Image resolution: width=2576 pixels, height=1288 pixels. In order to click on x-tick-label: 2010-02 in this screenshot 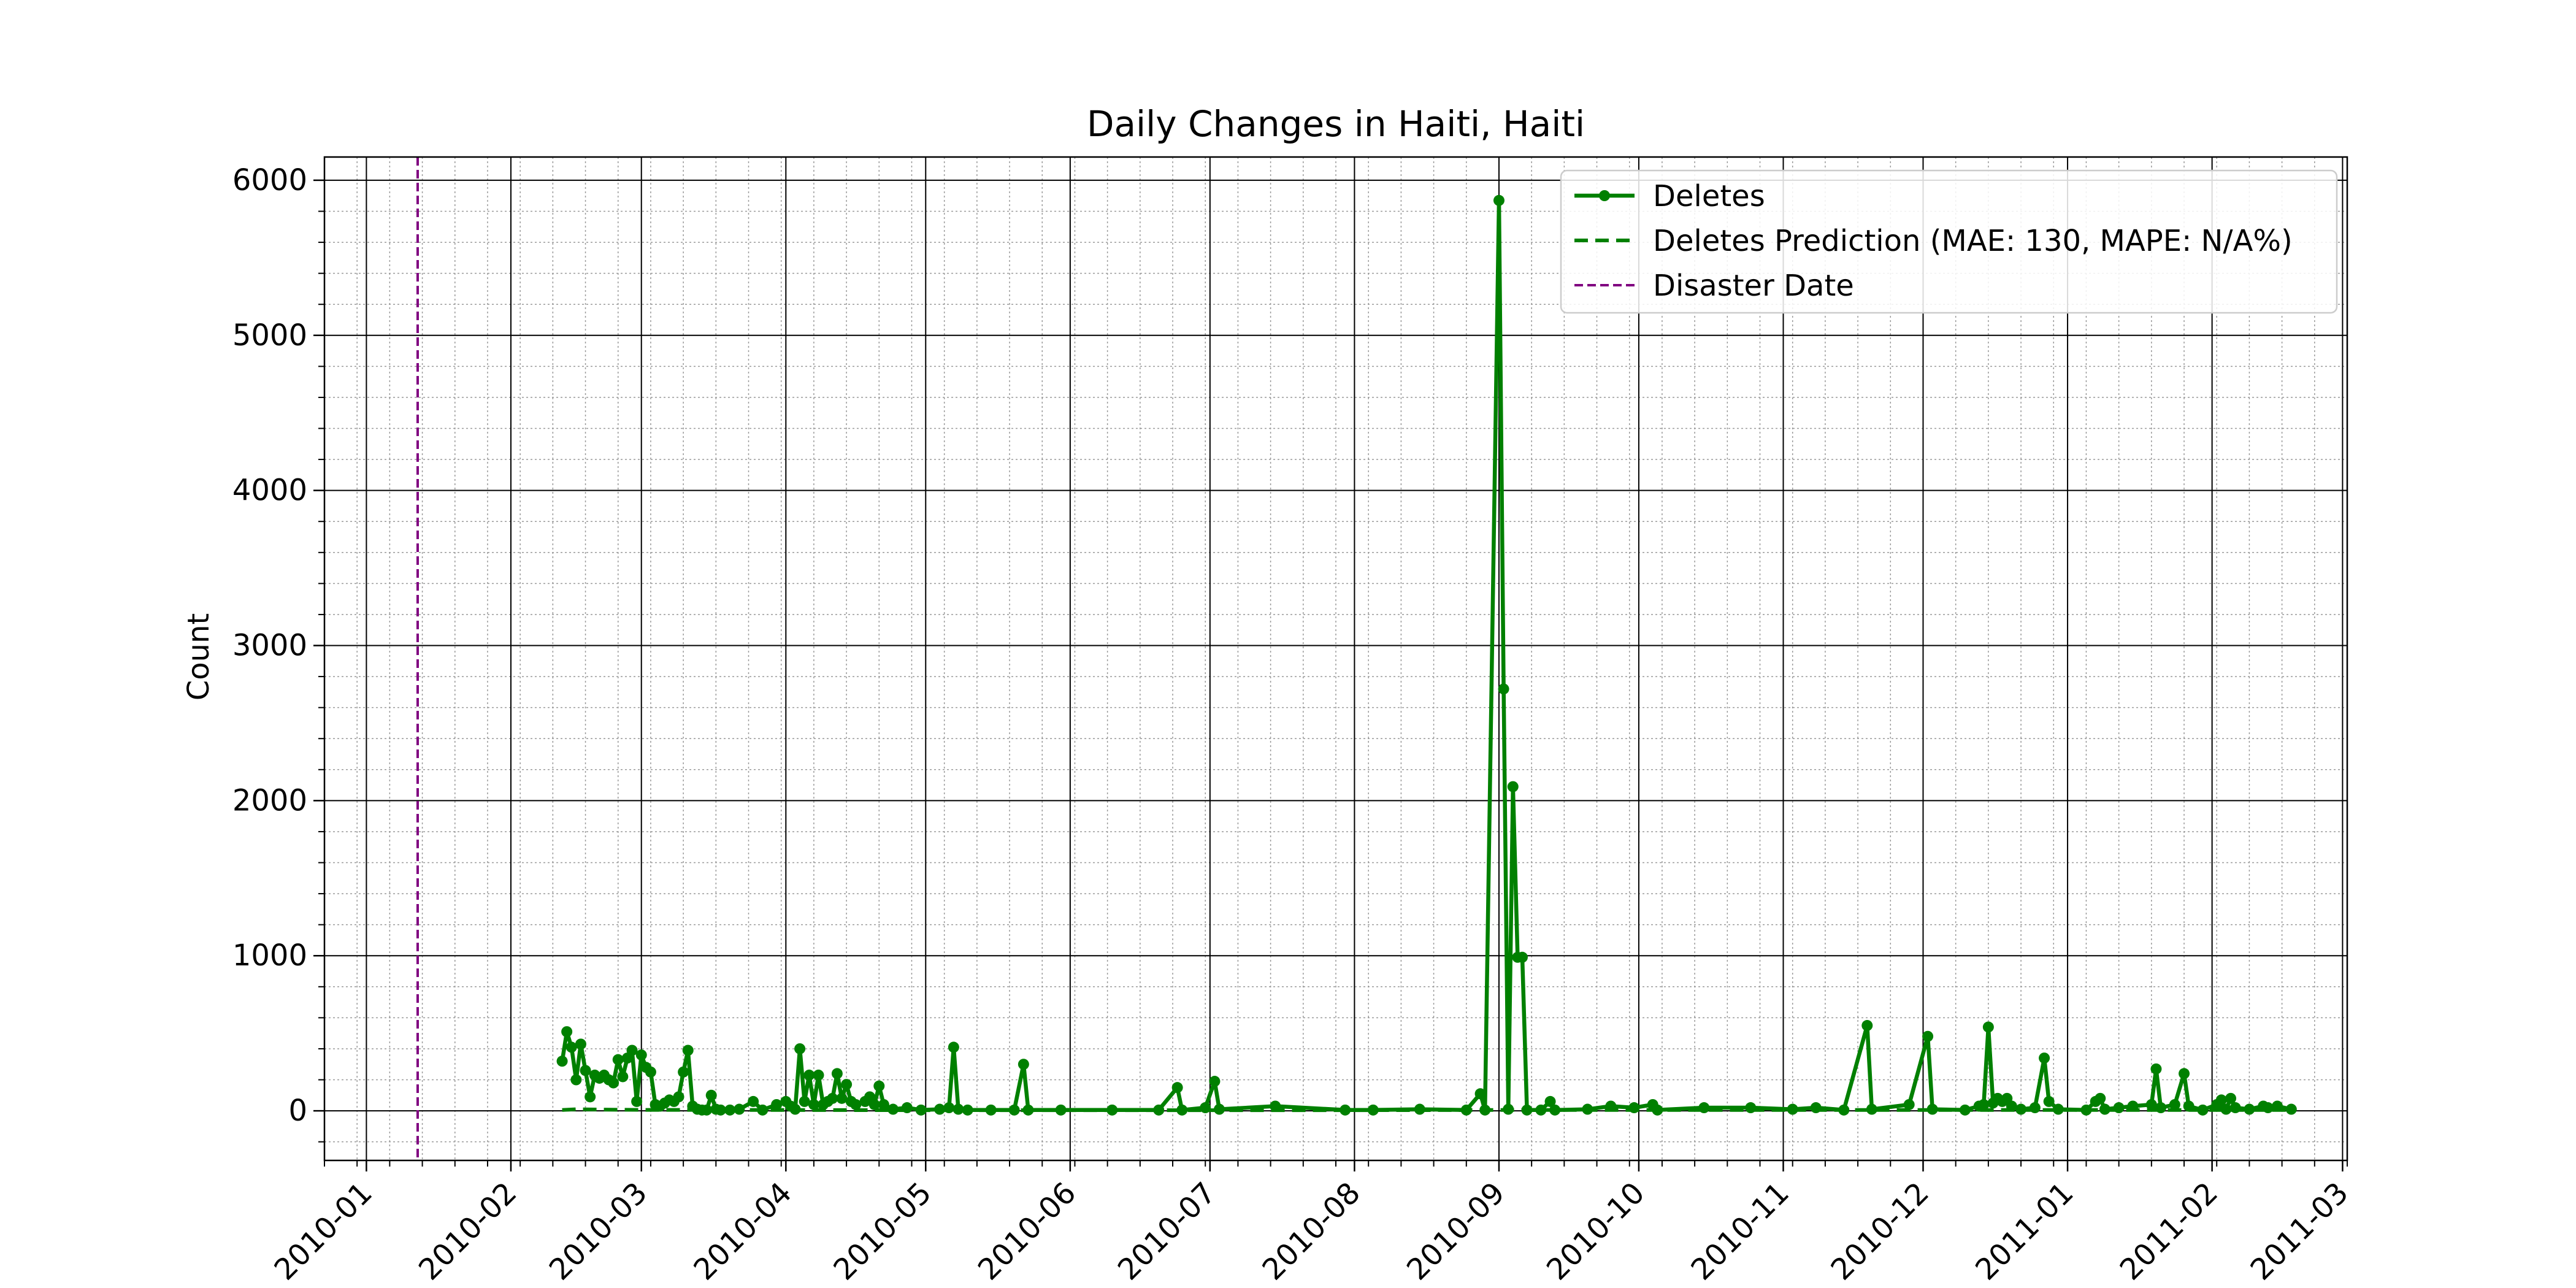, I will do `click(467, 1231)`.